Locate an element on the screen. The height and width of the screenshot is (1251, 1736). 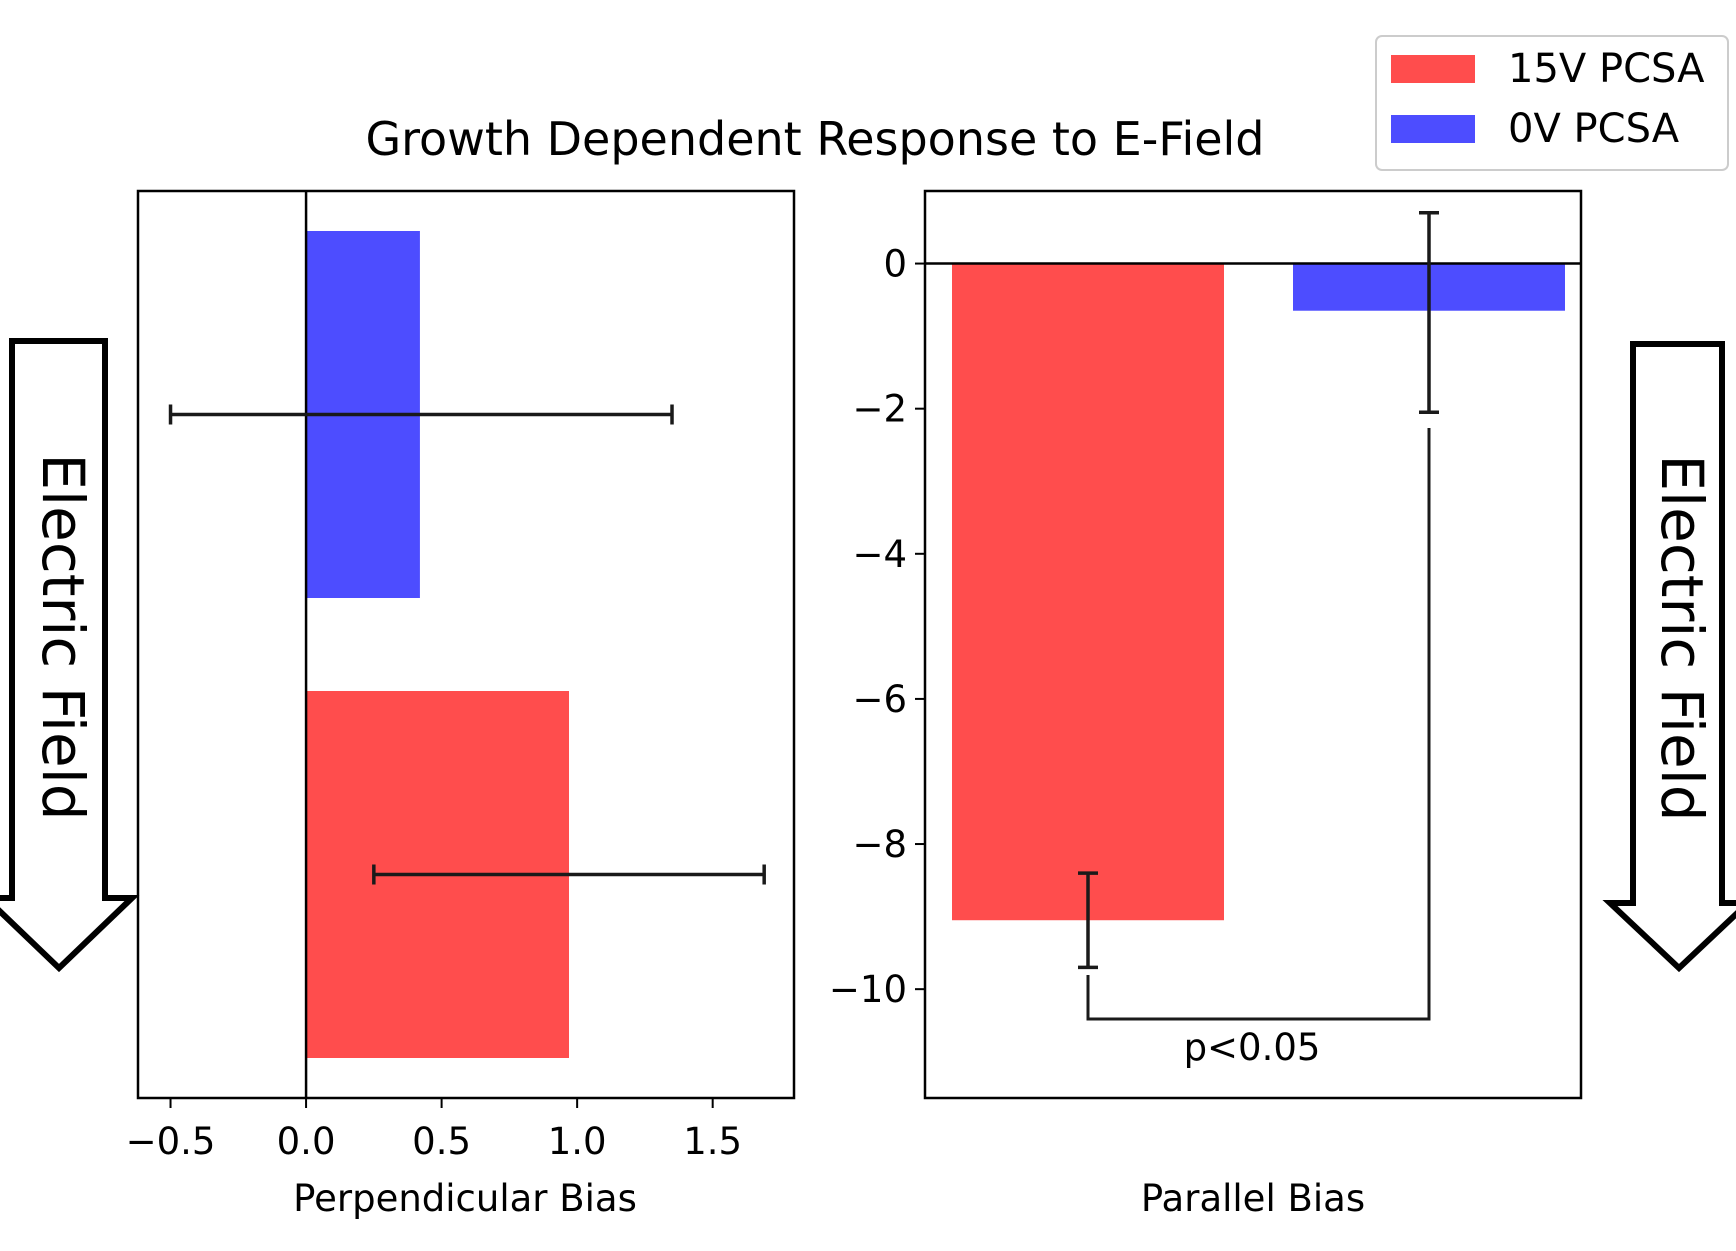
perpendicular-x-tick-label: −0.5 is located at coordinates (171, 1141).